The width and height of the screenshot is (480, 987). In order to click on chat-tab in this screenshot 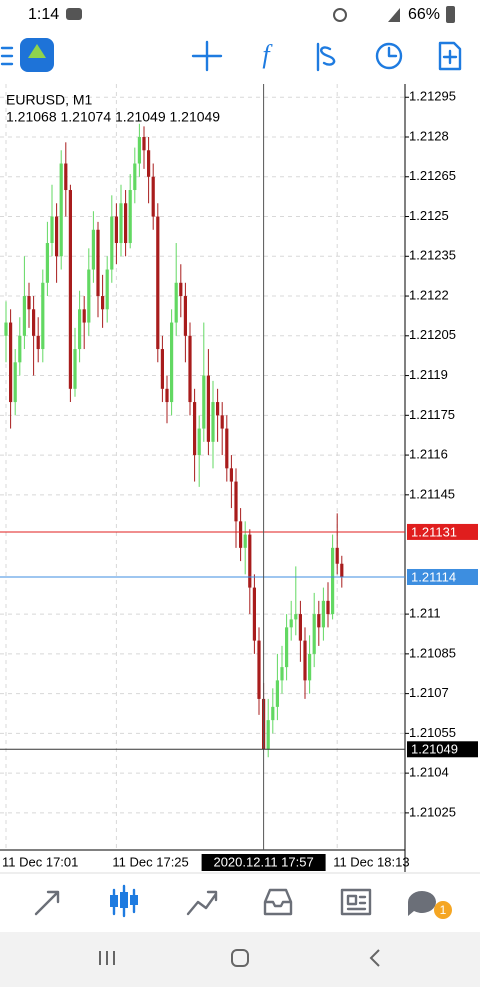, I will do `click(421, 903)`.